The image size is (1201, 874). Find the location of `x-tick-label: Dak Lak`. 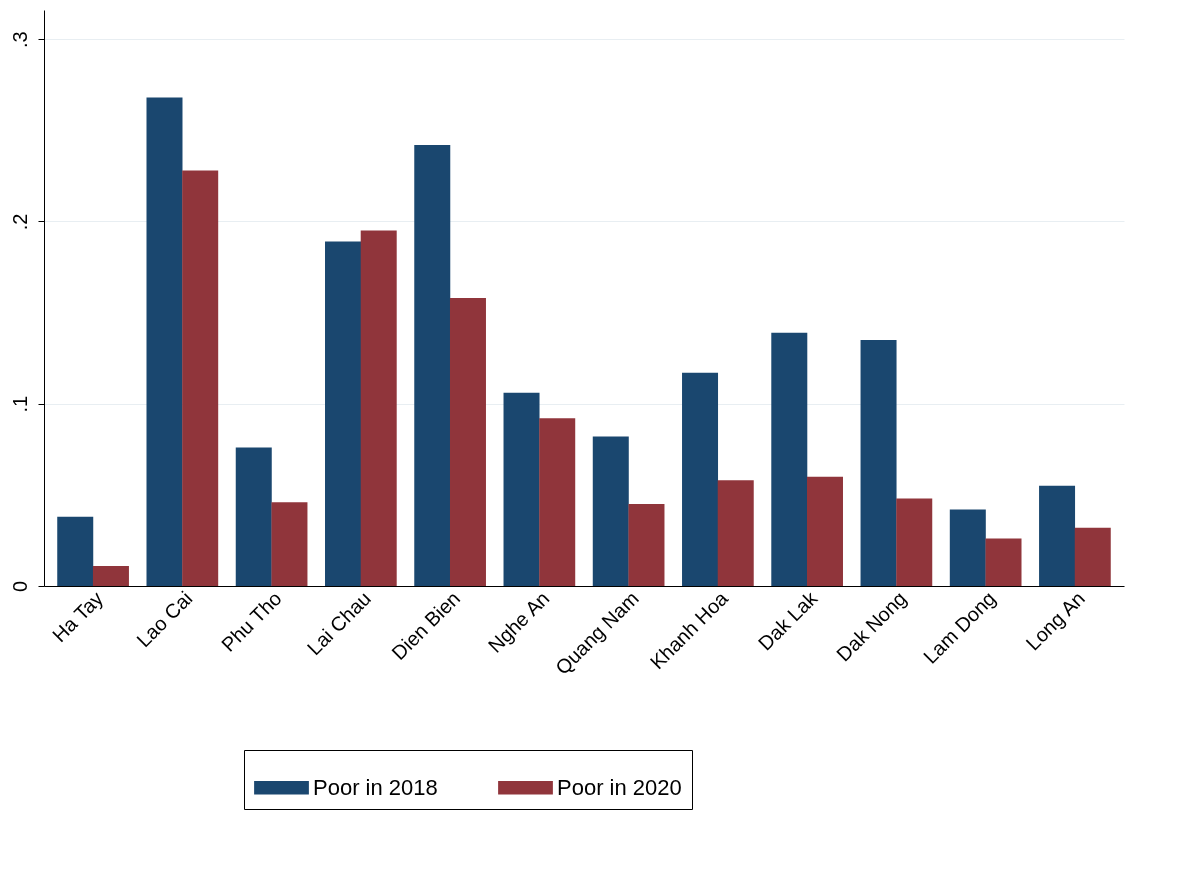

x-tick-label: Dak Lak is located at coordinates (787, 620).